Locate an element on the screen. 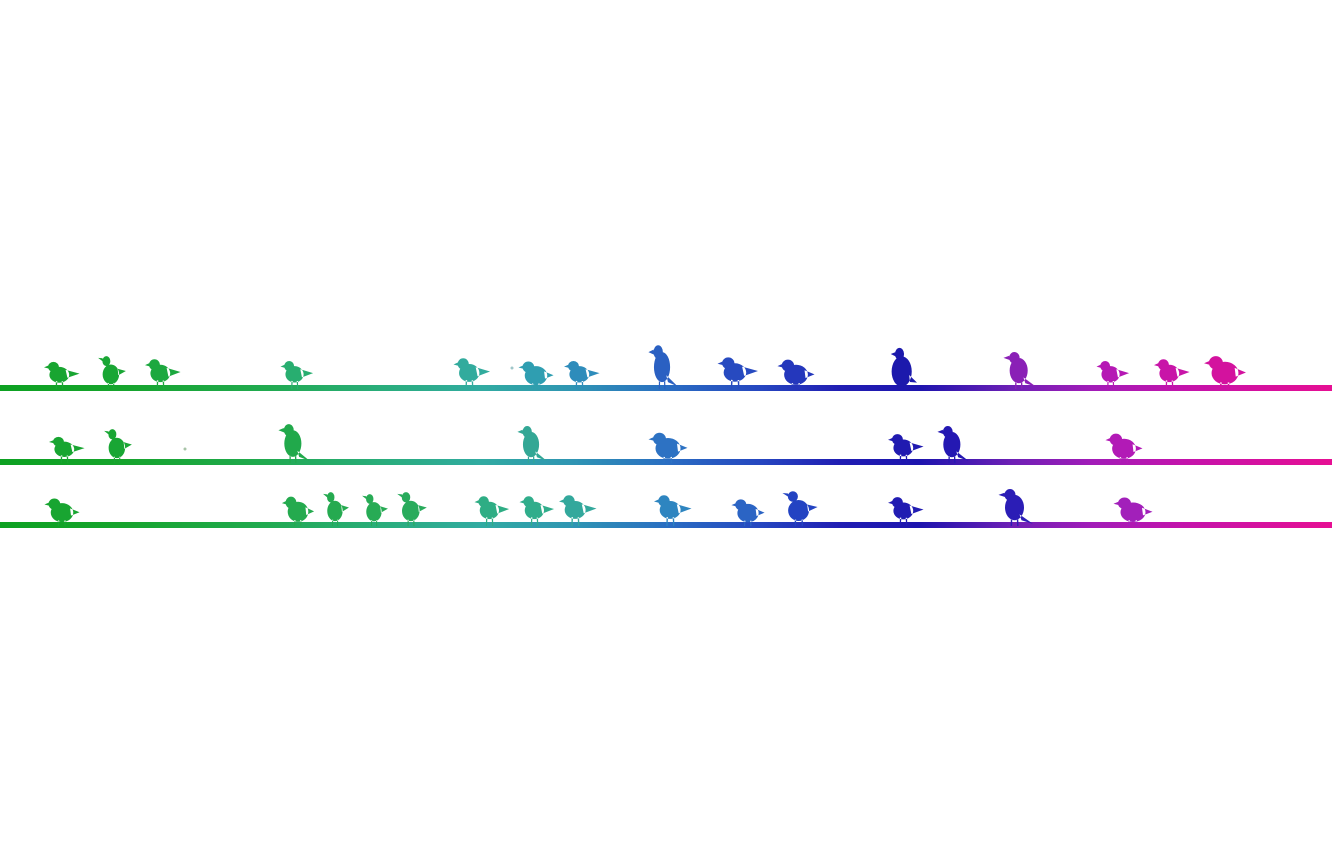 The width and height of the screenshot is (1332, 850). power-line-bottom is located at coordinates (666, 525).